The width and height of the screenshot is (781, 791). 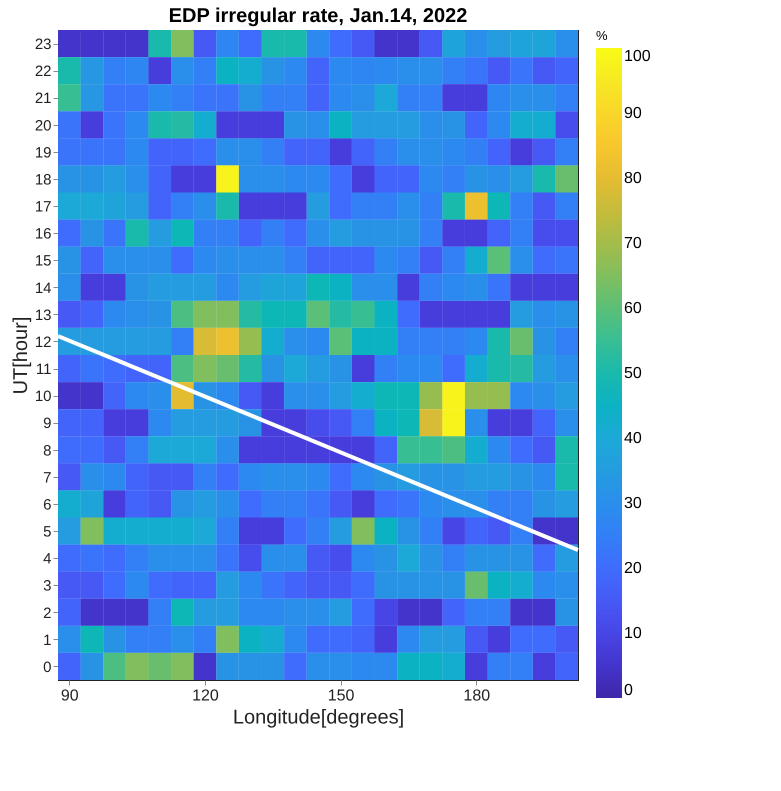 What do you see at coordinates (633, 373) in the screenshot?
I see `color-bar-label: 50` at bounding box center [633, 373].